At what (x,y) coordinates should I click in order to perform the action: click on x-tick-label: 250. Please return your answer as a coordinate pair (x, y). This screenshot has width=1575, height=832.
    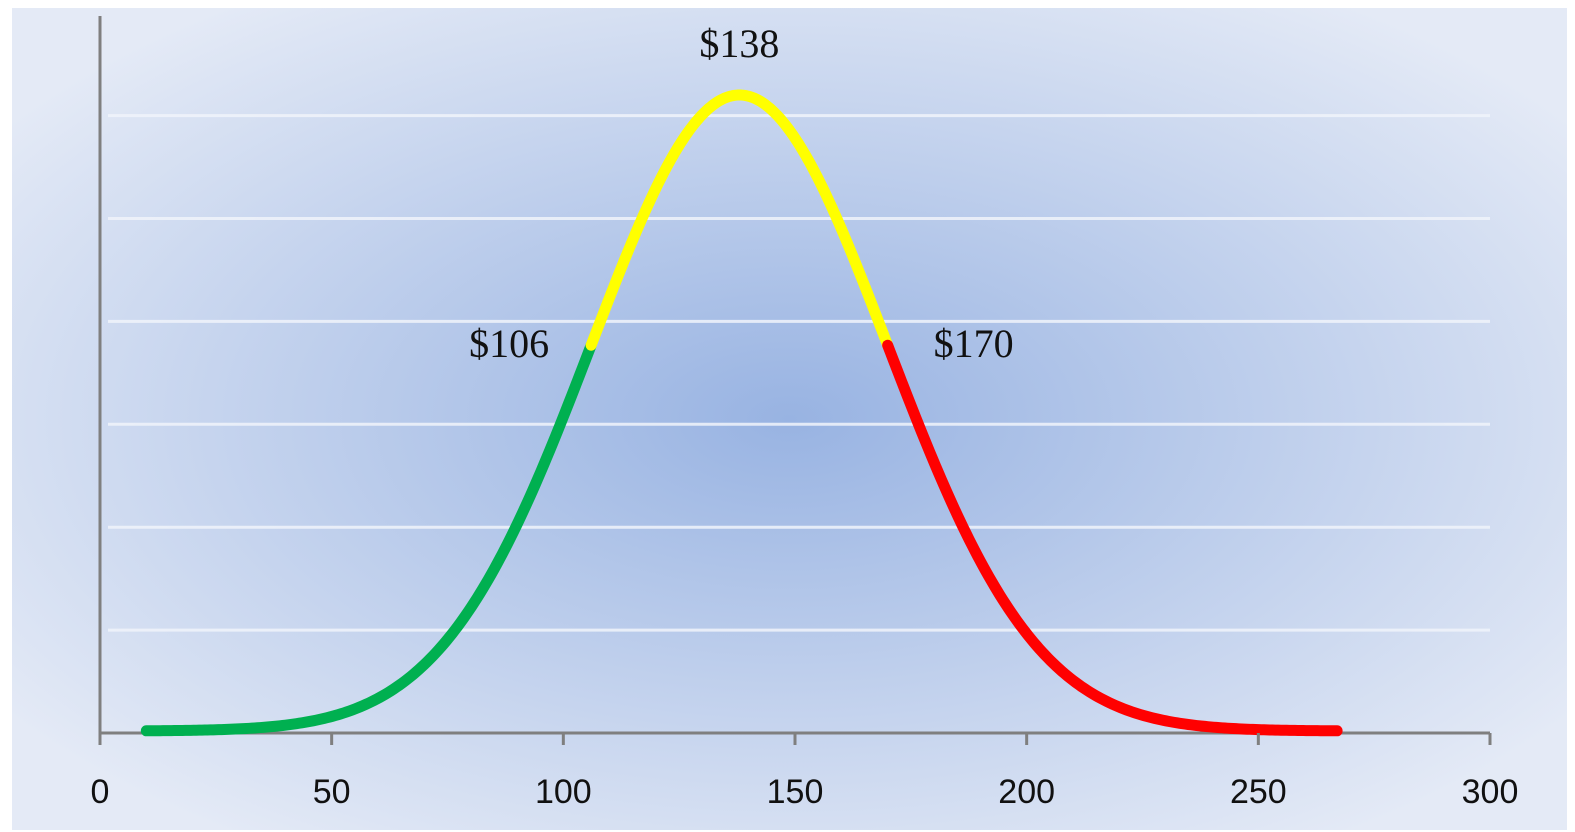
    Looking at the image, I should click on (1258, 792).